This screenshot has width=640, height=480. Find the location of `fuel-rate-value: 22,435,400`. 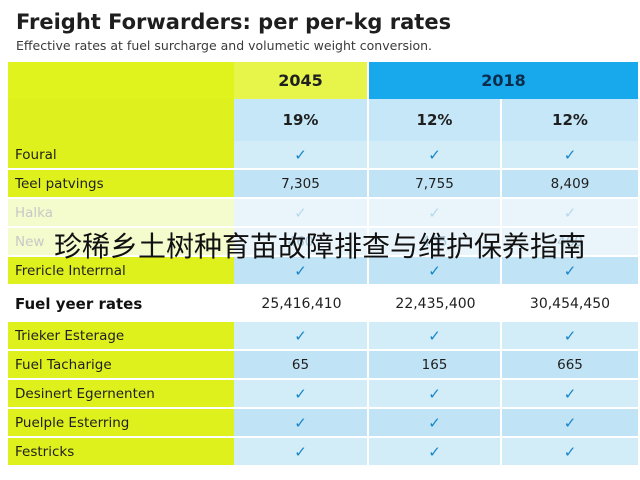

fuel-rate-value: 22,435,400 is located at coordinates (435, 304).